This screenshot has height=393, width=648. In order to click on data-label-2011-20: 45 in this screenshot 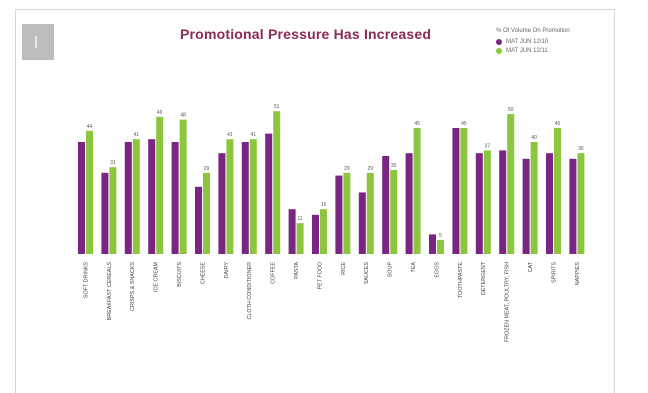, I will do `click(558, 124)`.